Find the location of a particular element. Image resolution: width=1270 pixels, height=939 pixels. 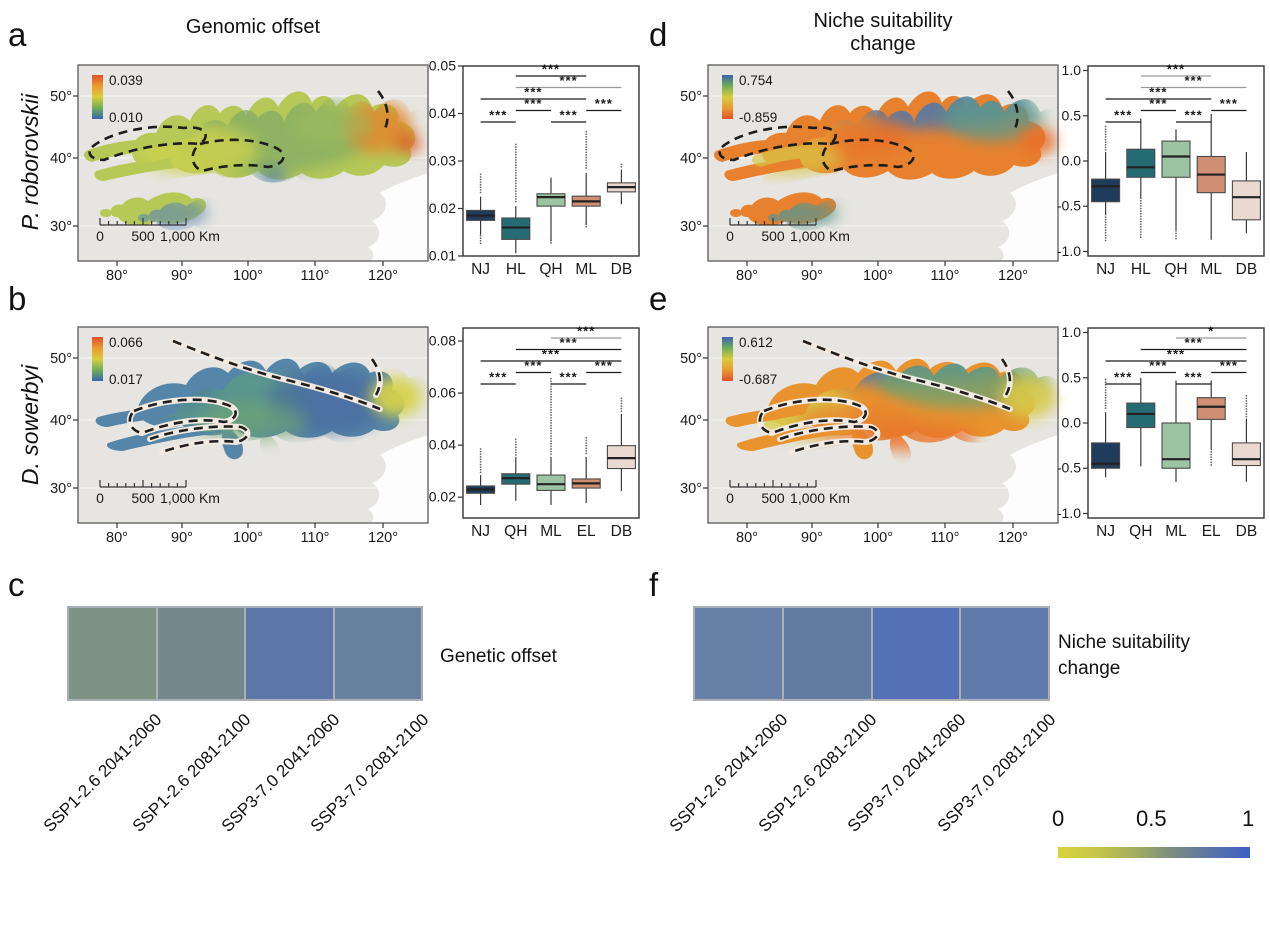

map-color-legend: 0.612 -0.687 is located at coordinates (749, 361).